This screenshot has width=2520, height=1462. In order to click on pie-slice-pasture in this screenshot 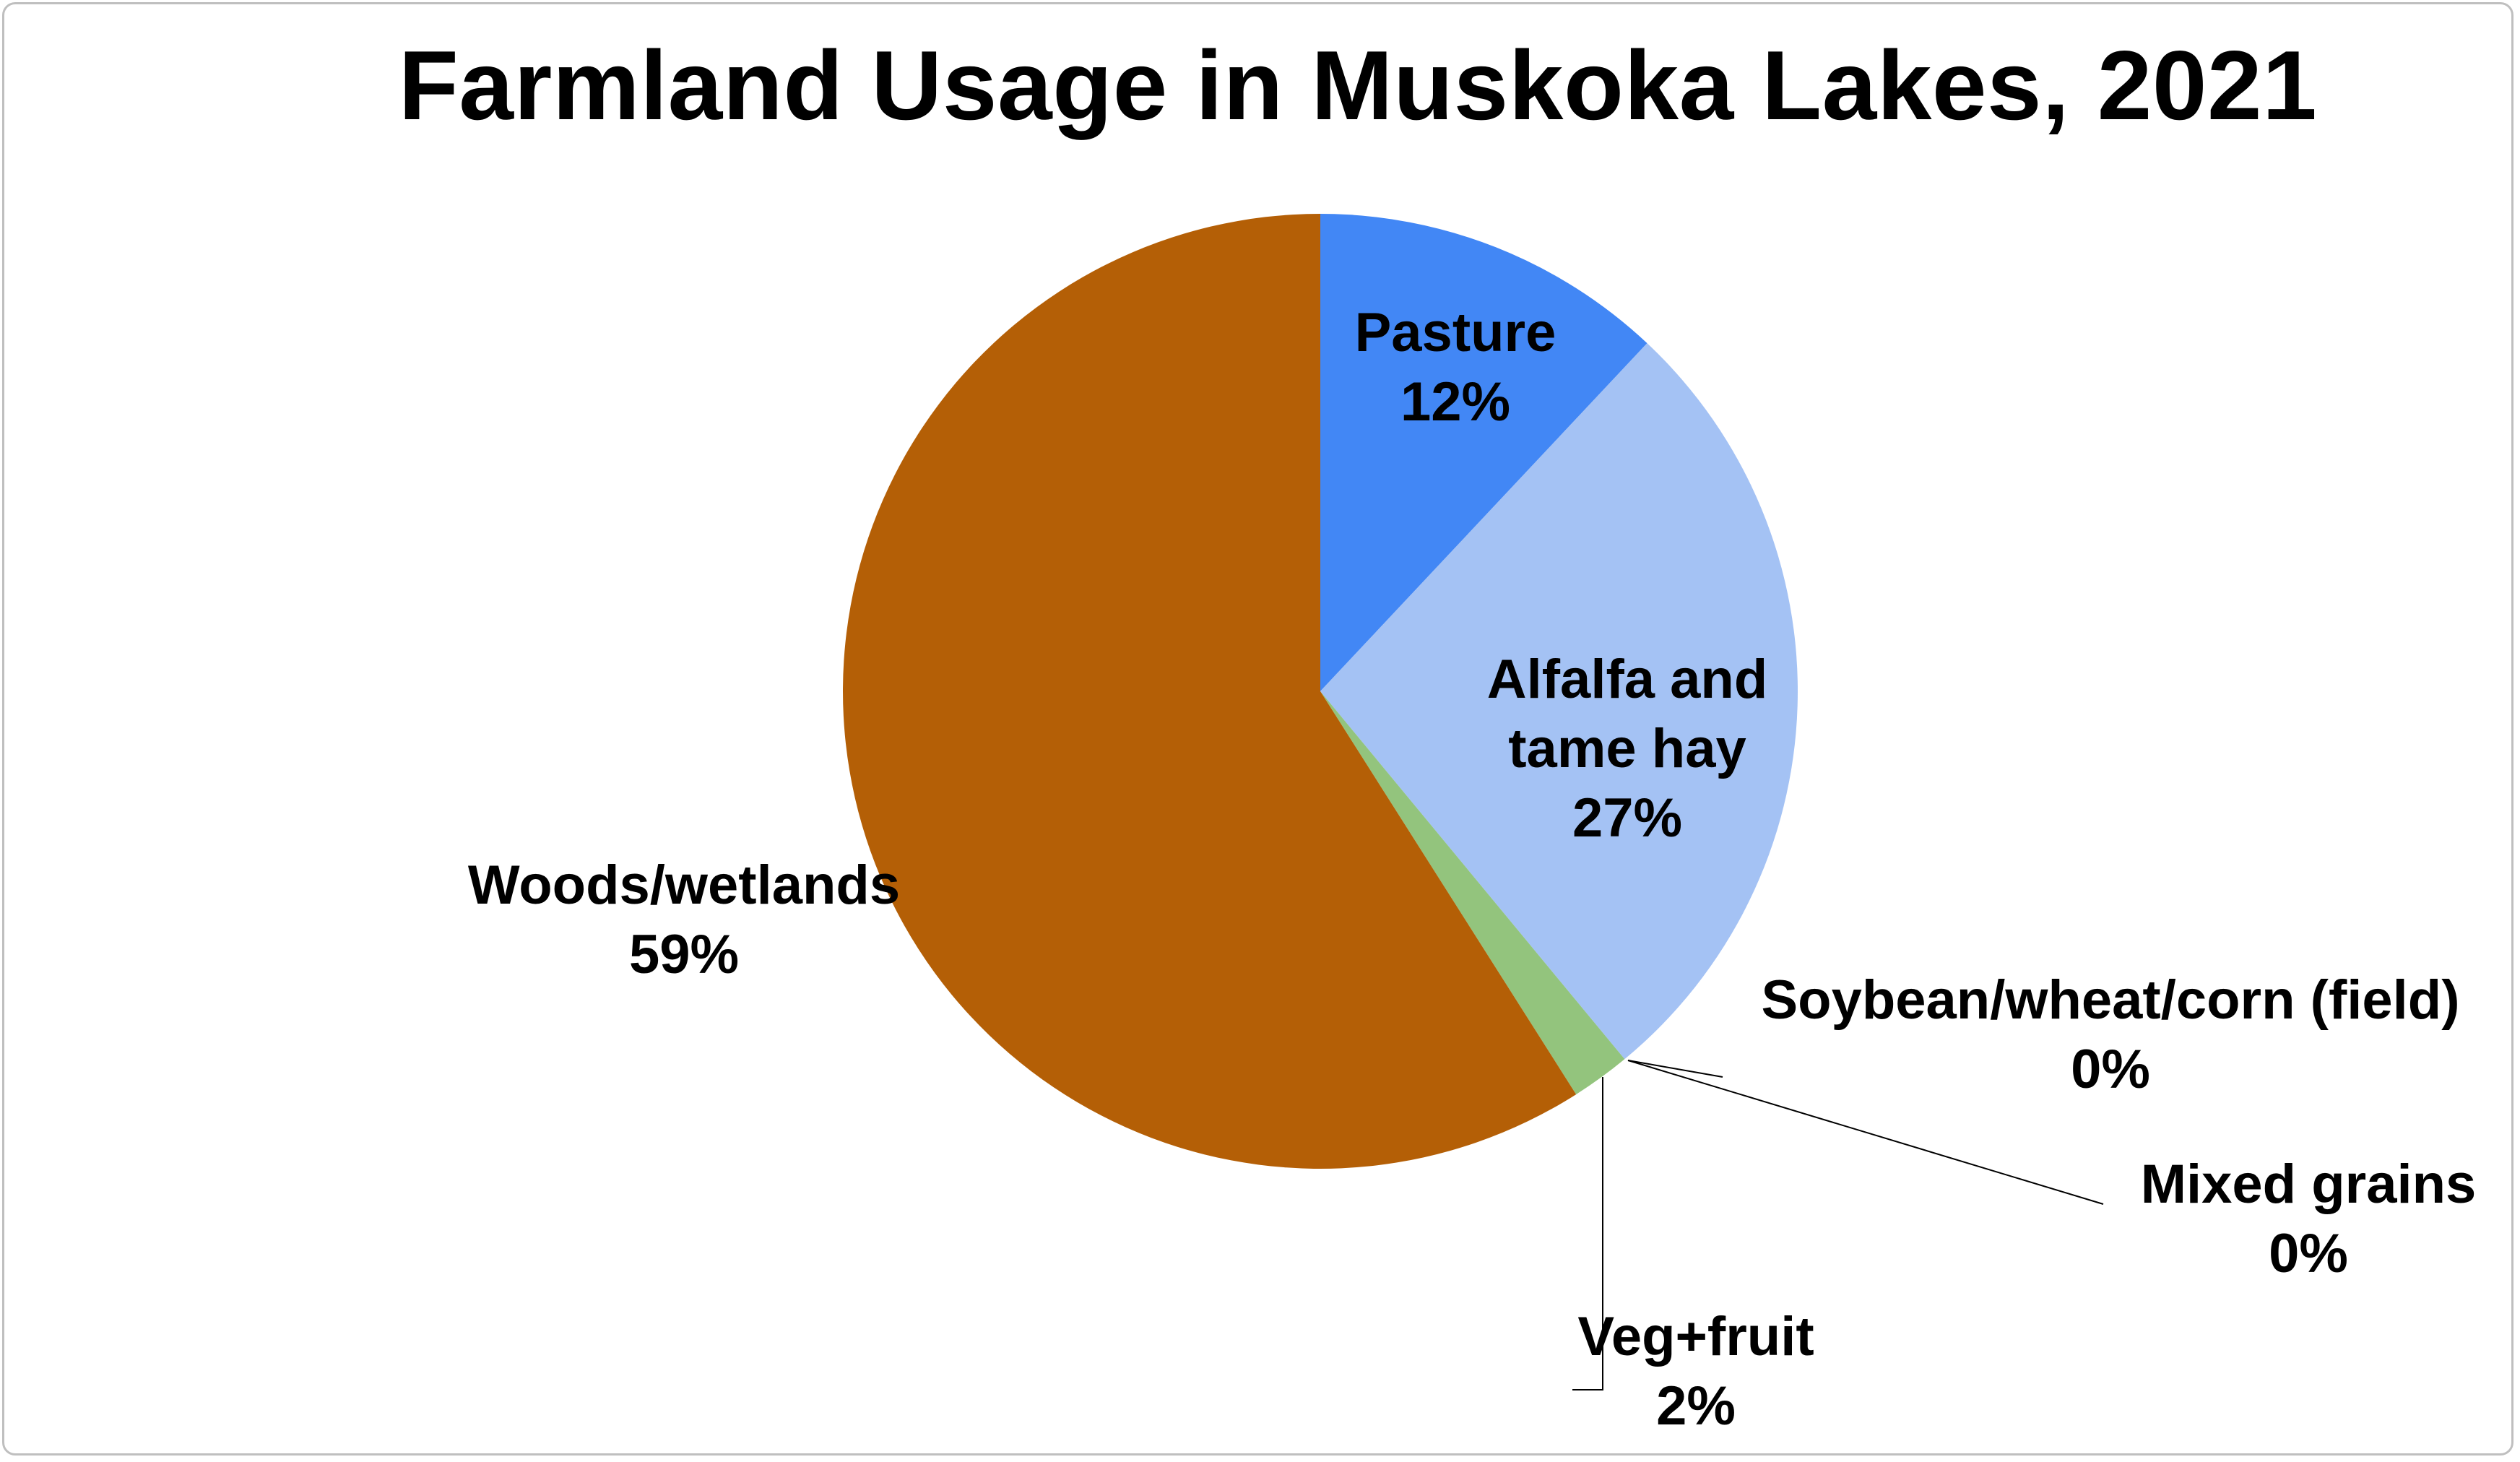, I will do `click(1483, 452)`.